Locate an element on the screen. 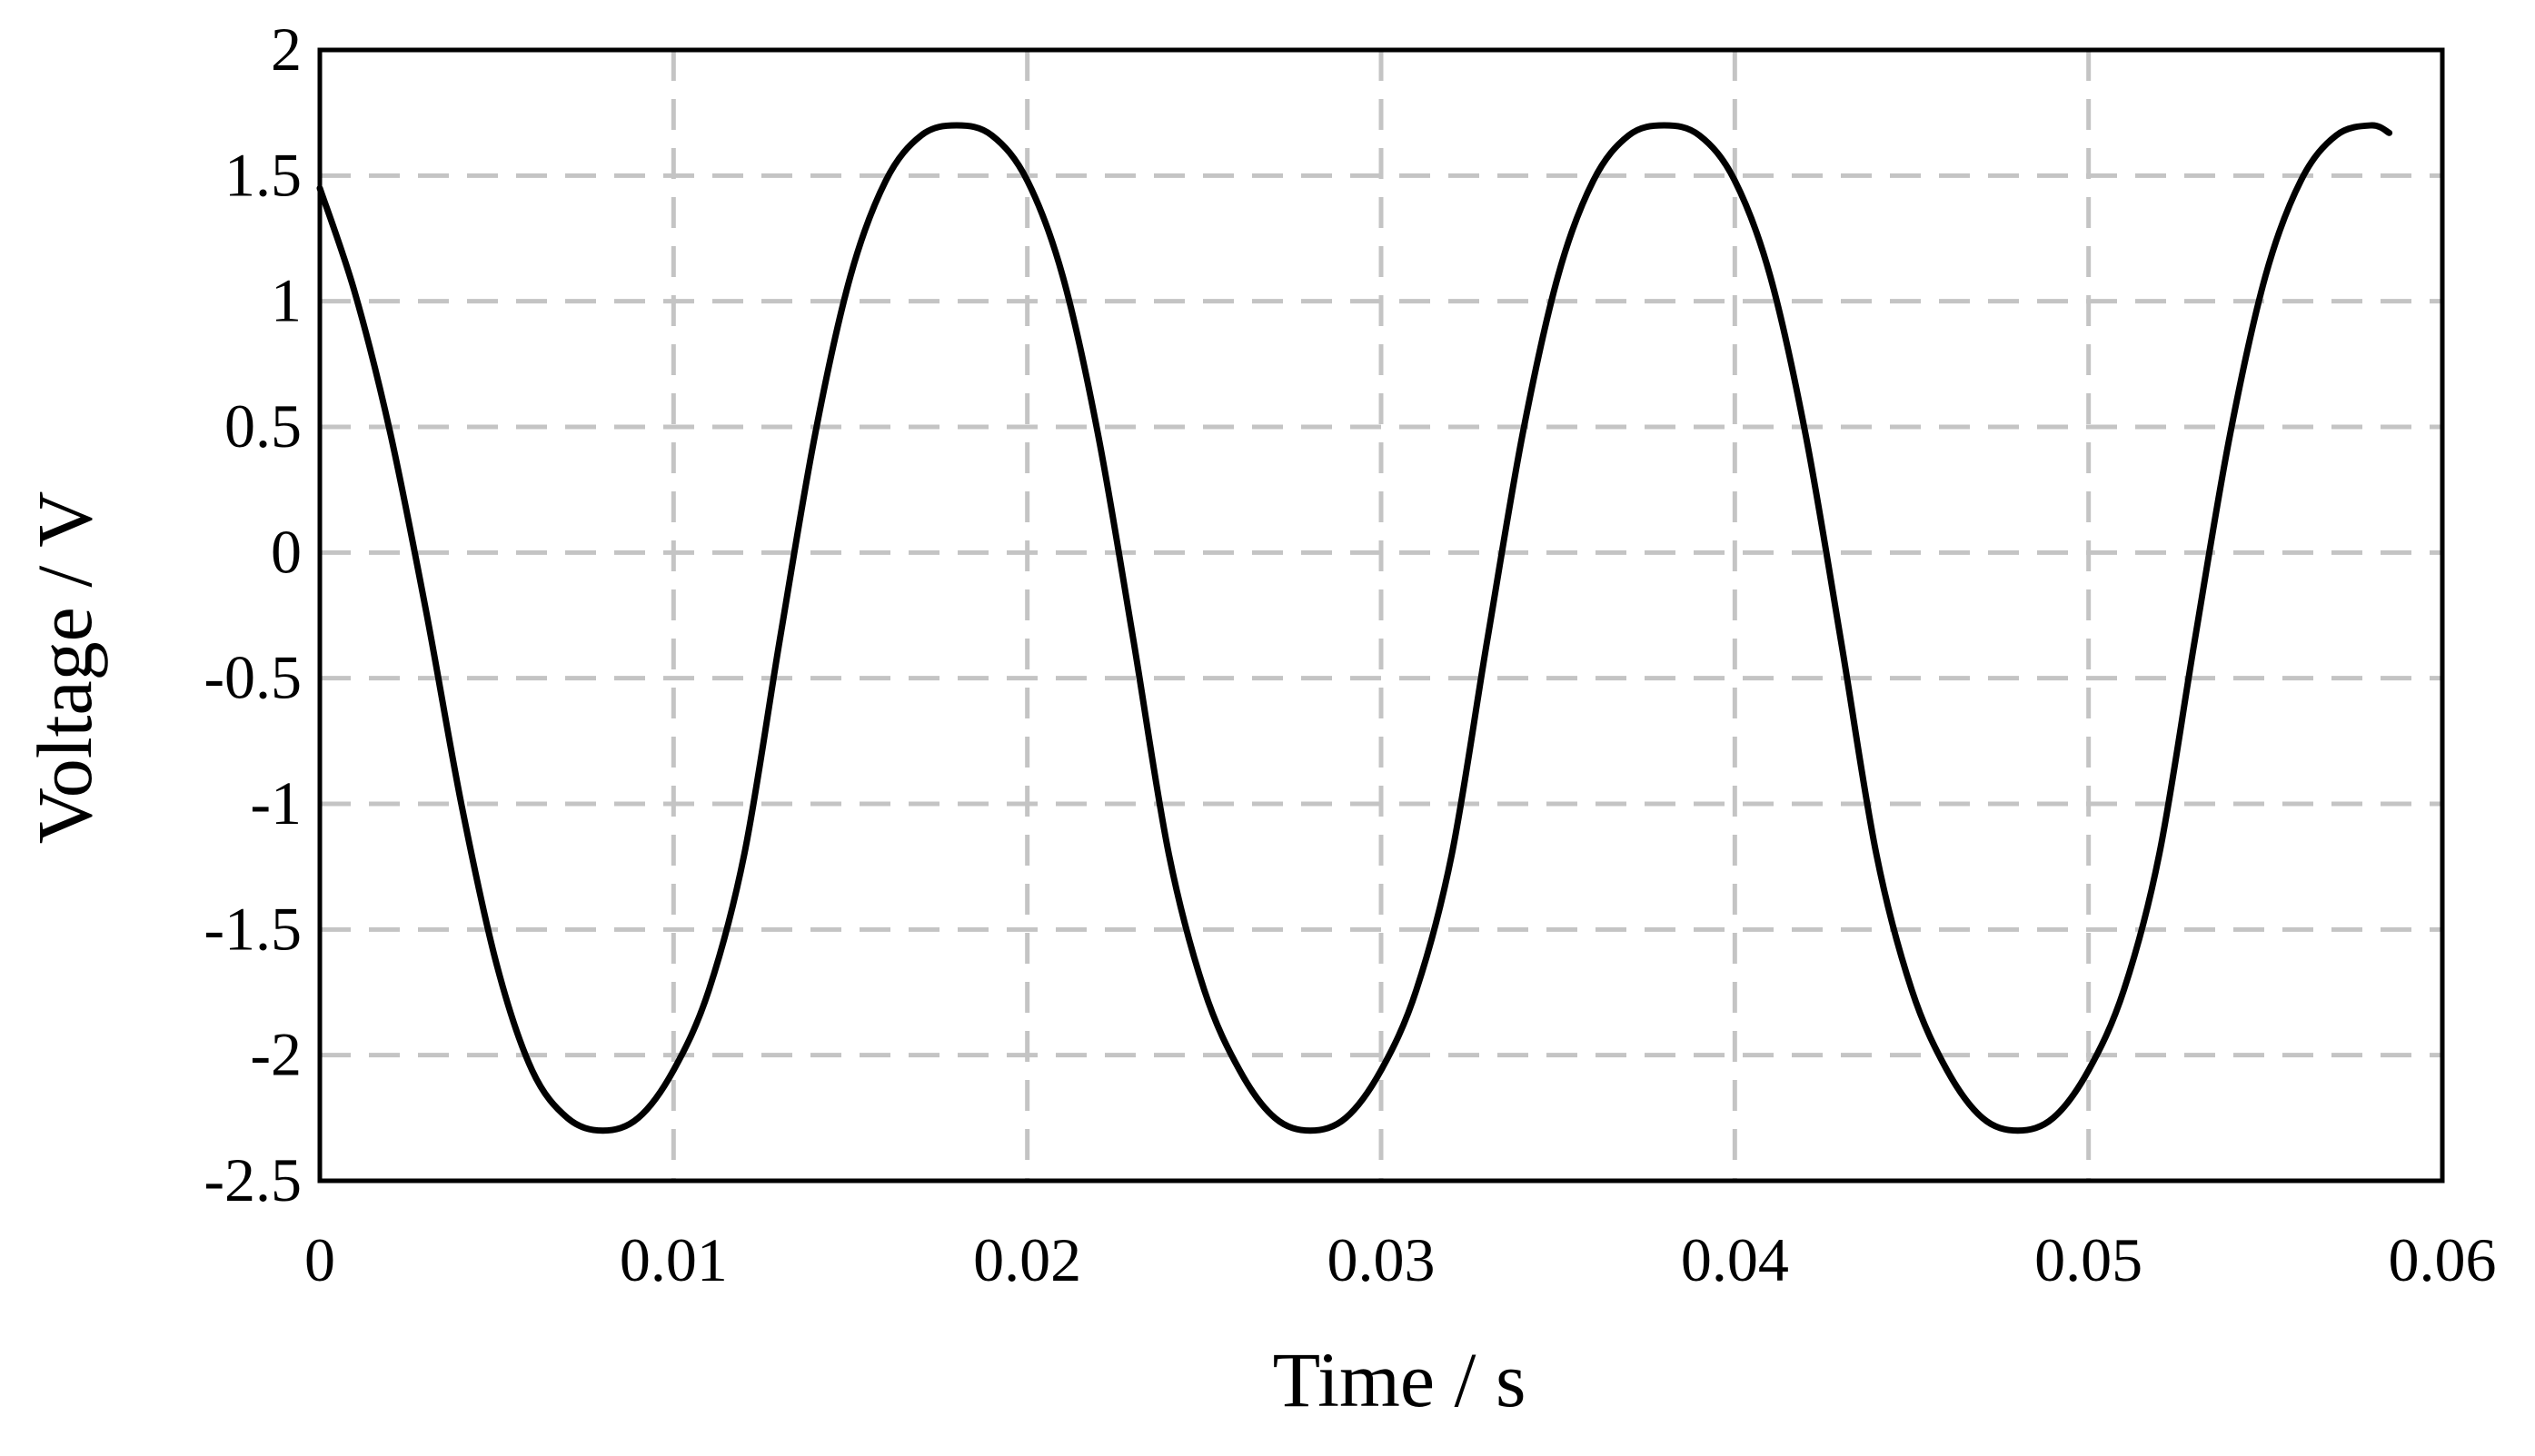 The width and height of the screenshot is (2535, 1456). y-tick-label: -1.5 is located at coordinates (253, 929).